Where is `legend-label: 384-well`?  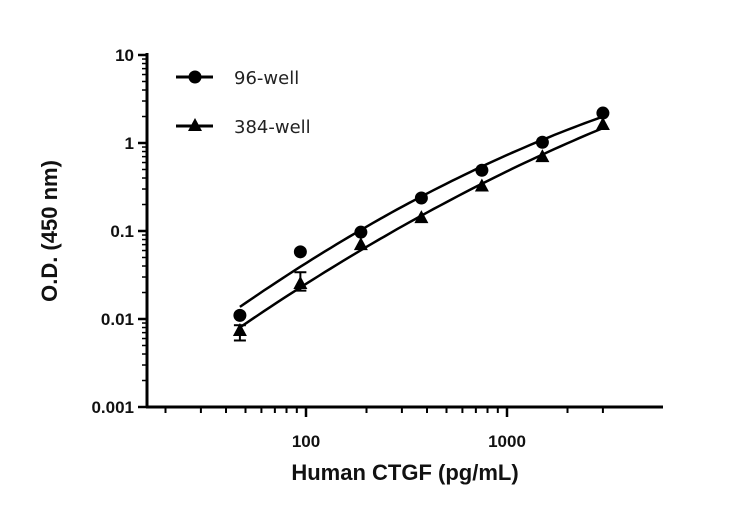 legend-label: 384-well is located at coordinates (272, 127).